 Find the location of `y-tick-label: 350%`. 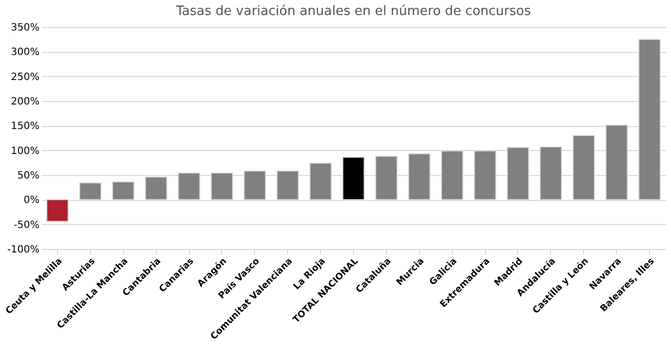

y-tick-label: 350% is located at coordinates (25, 28).